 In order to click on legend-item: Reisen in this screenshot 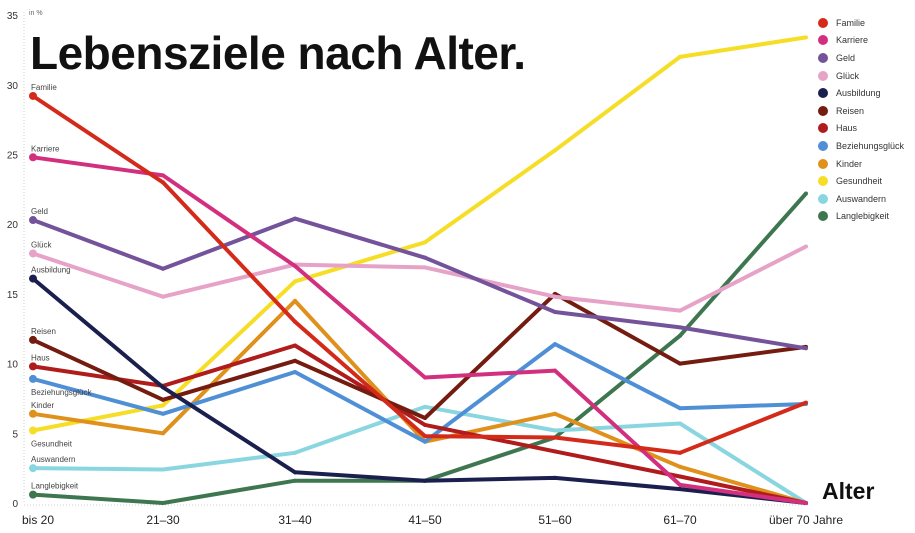, I will do `click(861, 111)`.